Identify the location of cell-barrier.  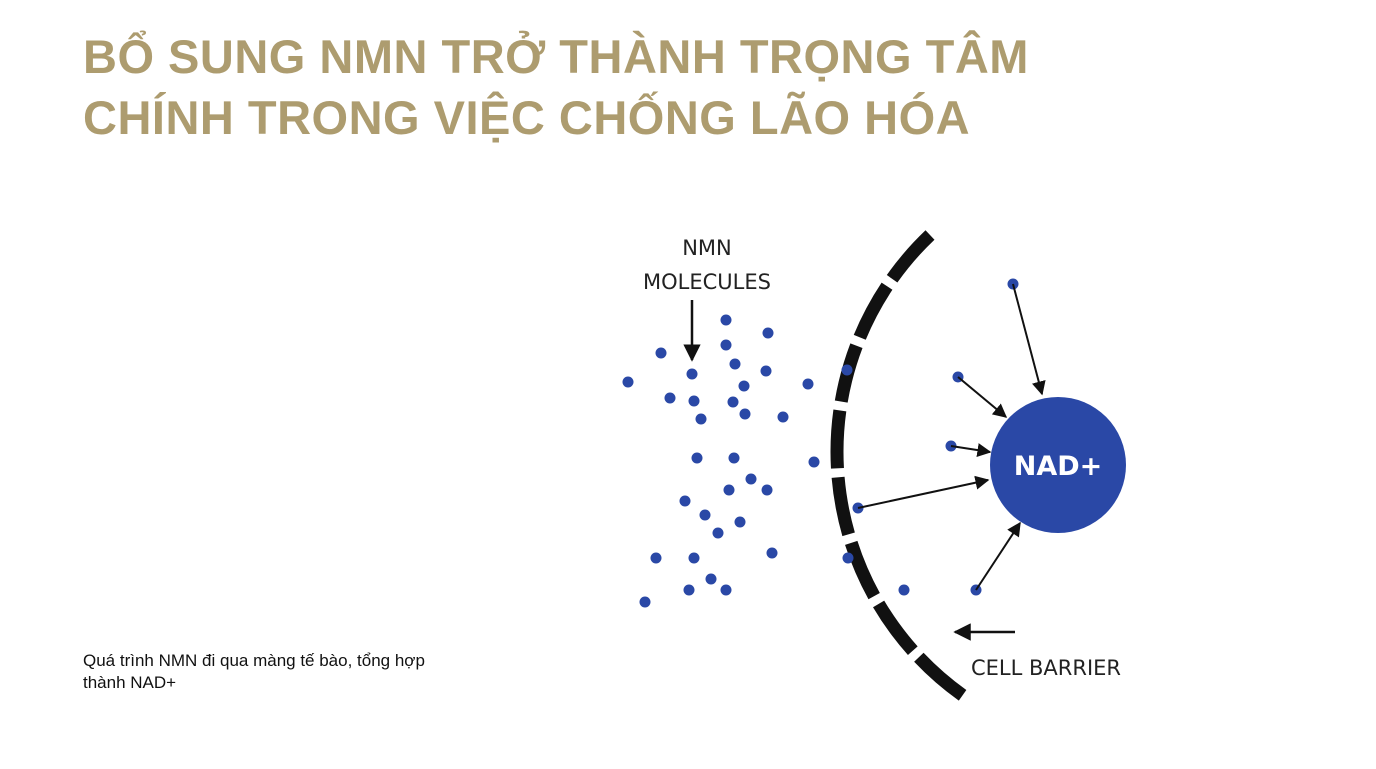
(899, 466).